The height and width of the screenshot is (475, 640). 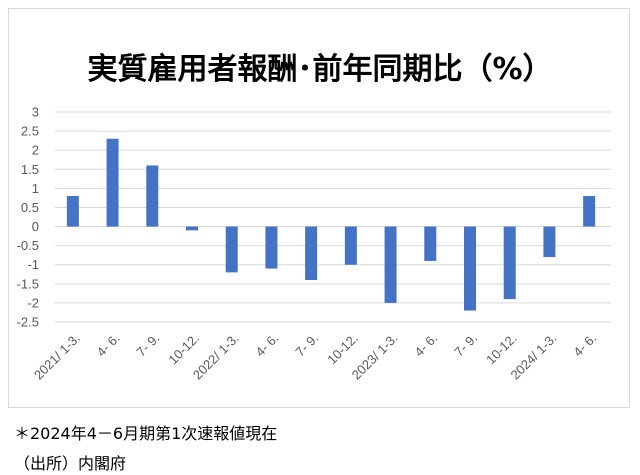 I want to click on y-tick-label: 2.5, so click(x=30, y=131).